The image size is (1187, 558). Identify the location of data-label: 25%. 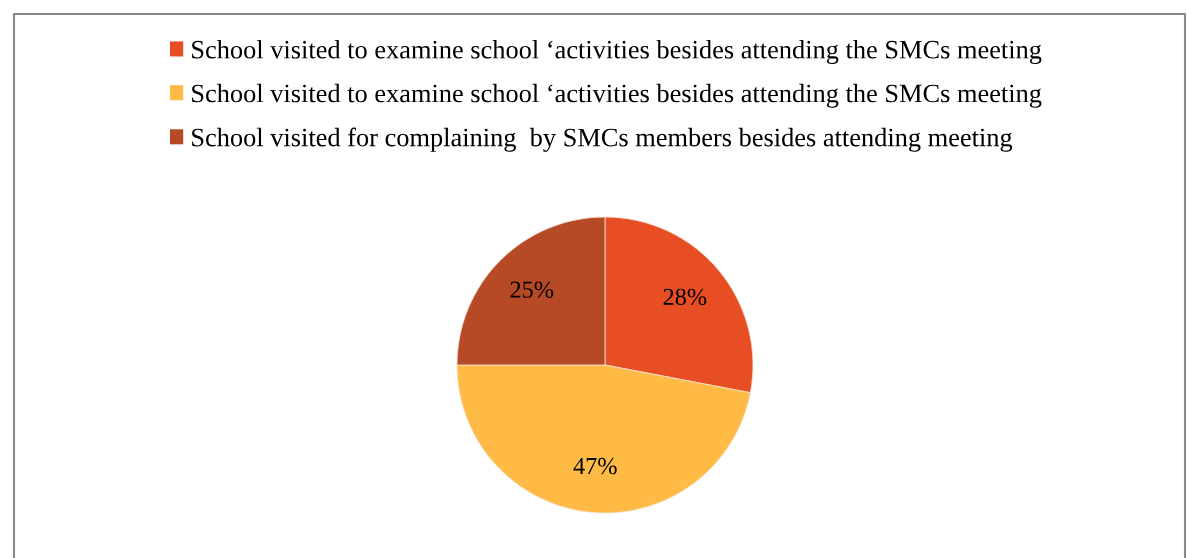
(532, 289).